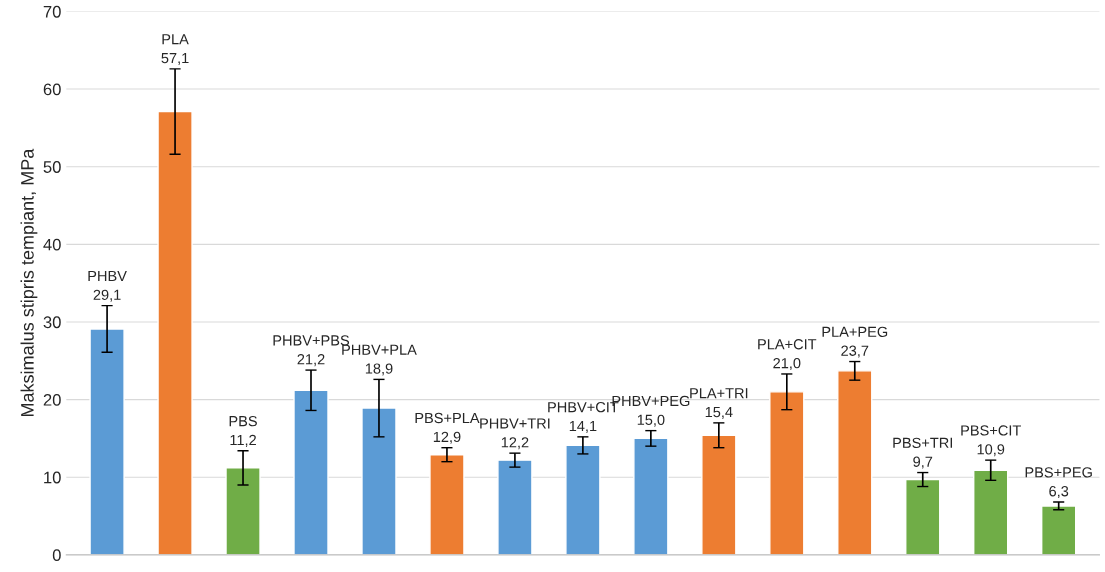 This screenshot has width=1105, height=572. What do you see at coordinates (991, 441) in the screenshot?
I see `data-label: PBS+CIT 10,9` at bounding box center [991, 441].